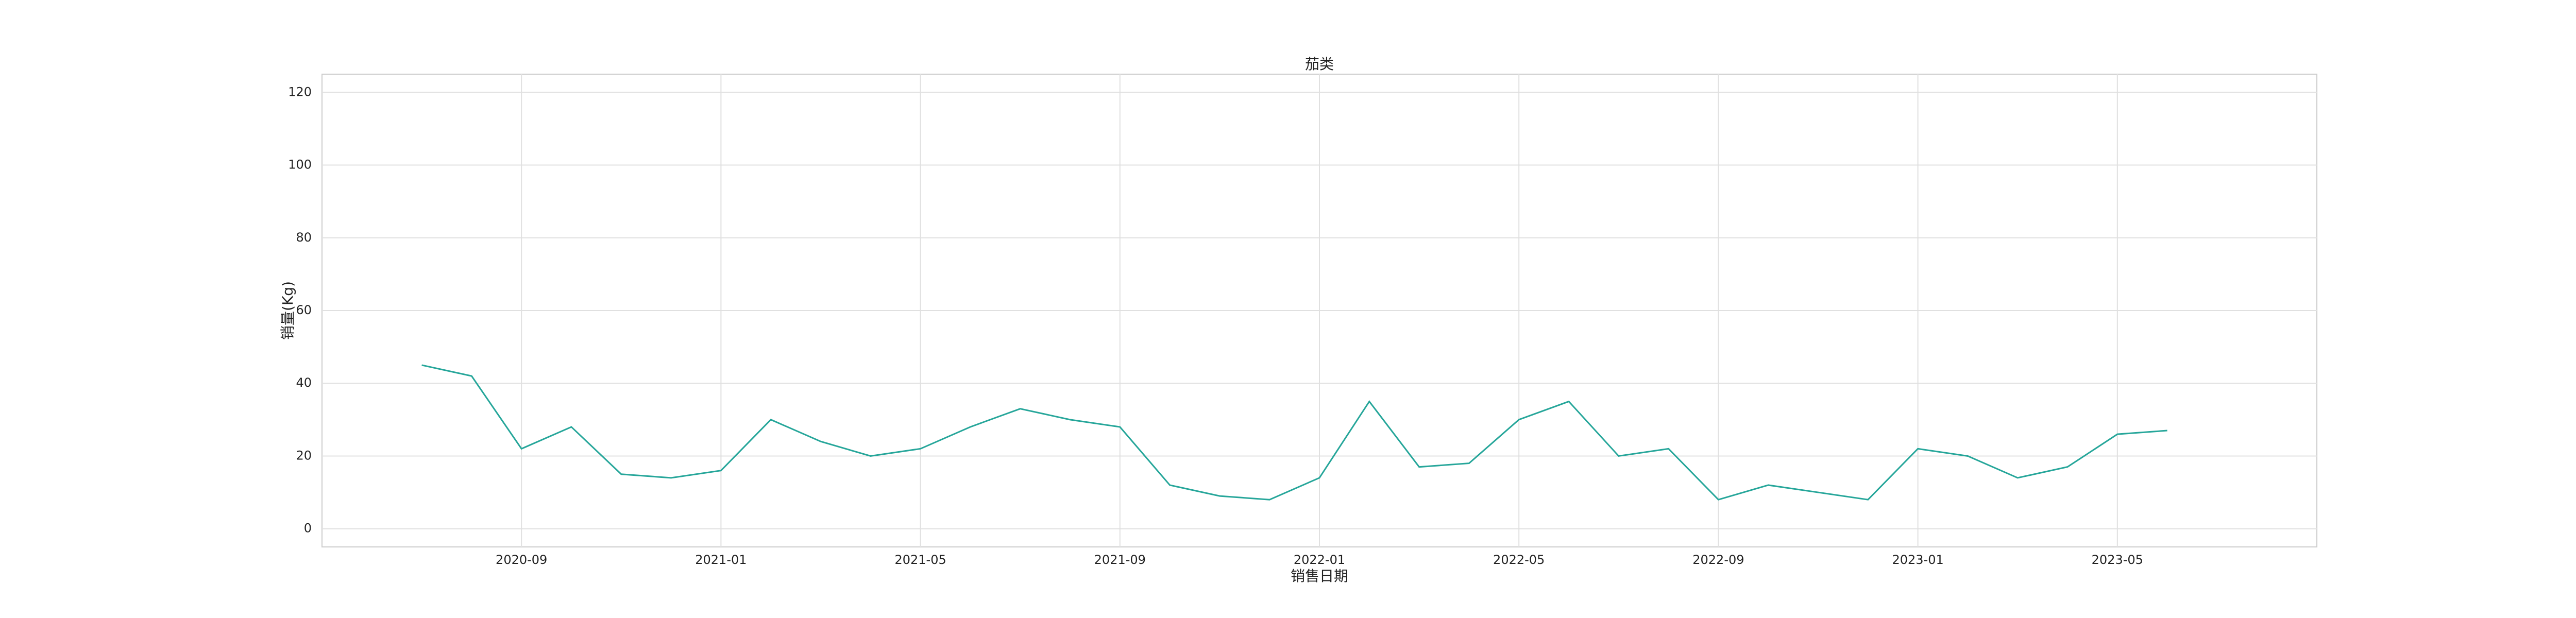 This screenshot has width=2576, height=618. I want to click on x-tick-label: 2022-05, so click(1519, 560).